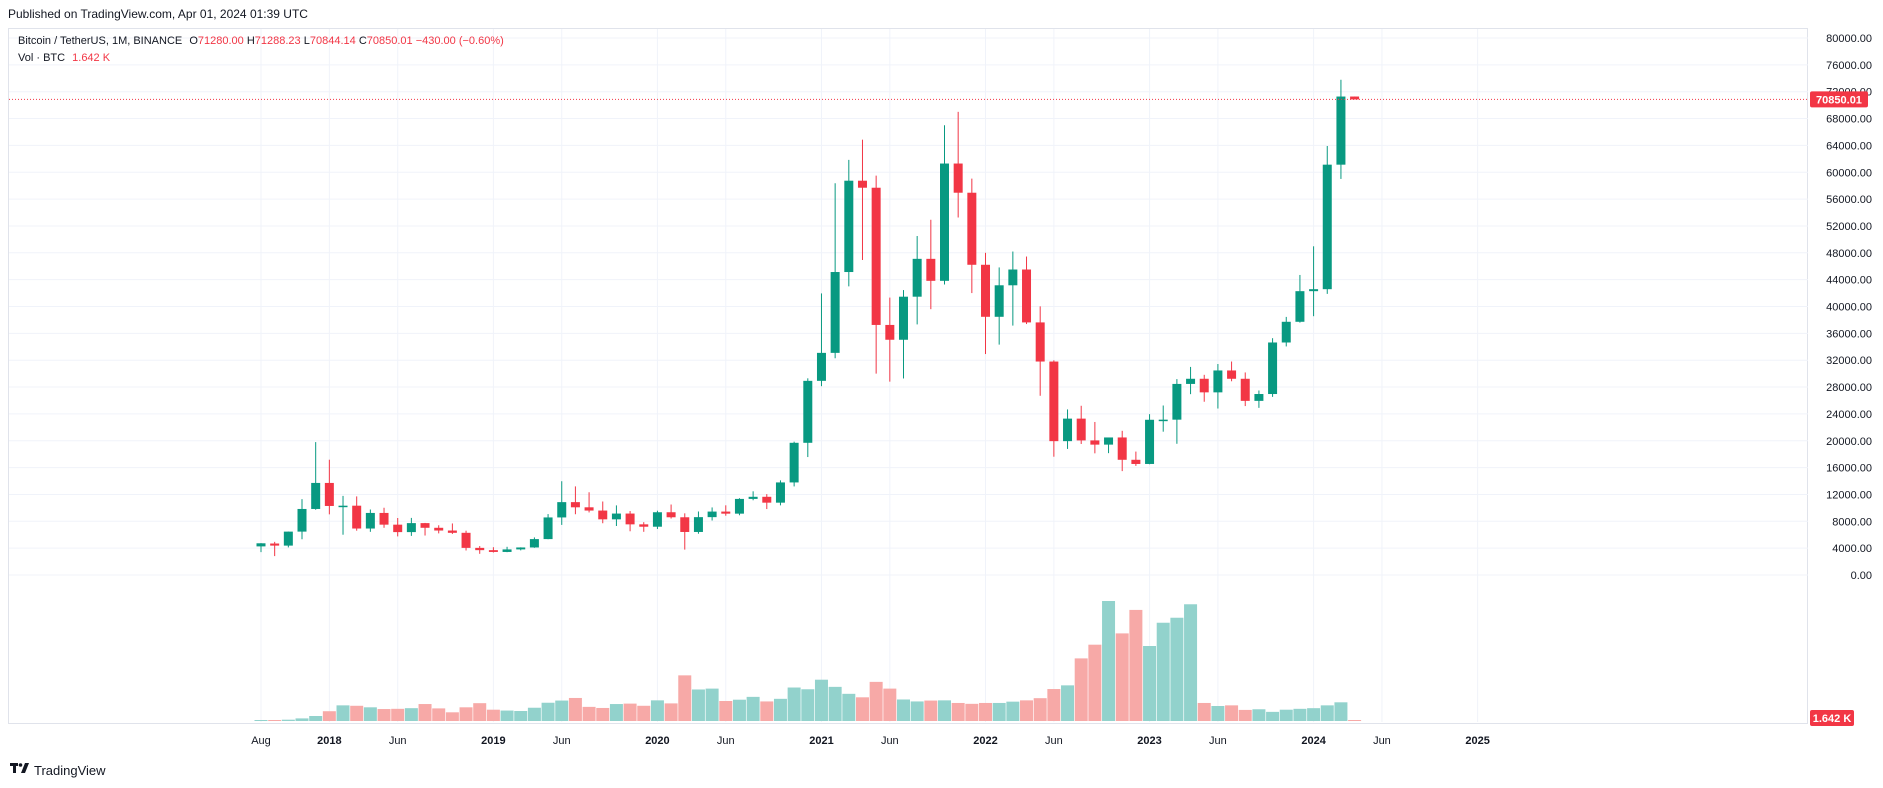 The height and width of the screenshot is (788, 1883). I want to click on x-tick-label: 2020, so click(657, 741).